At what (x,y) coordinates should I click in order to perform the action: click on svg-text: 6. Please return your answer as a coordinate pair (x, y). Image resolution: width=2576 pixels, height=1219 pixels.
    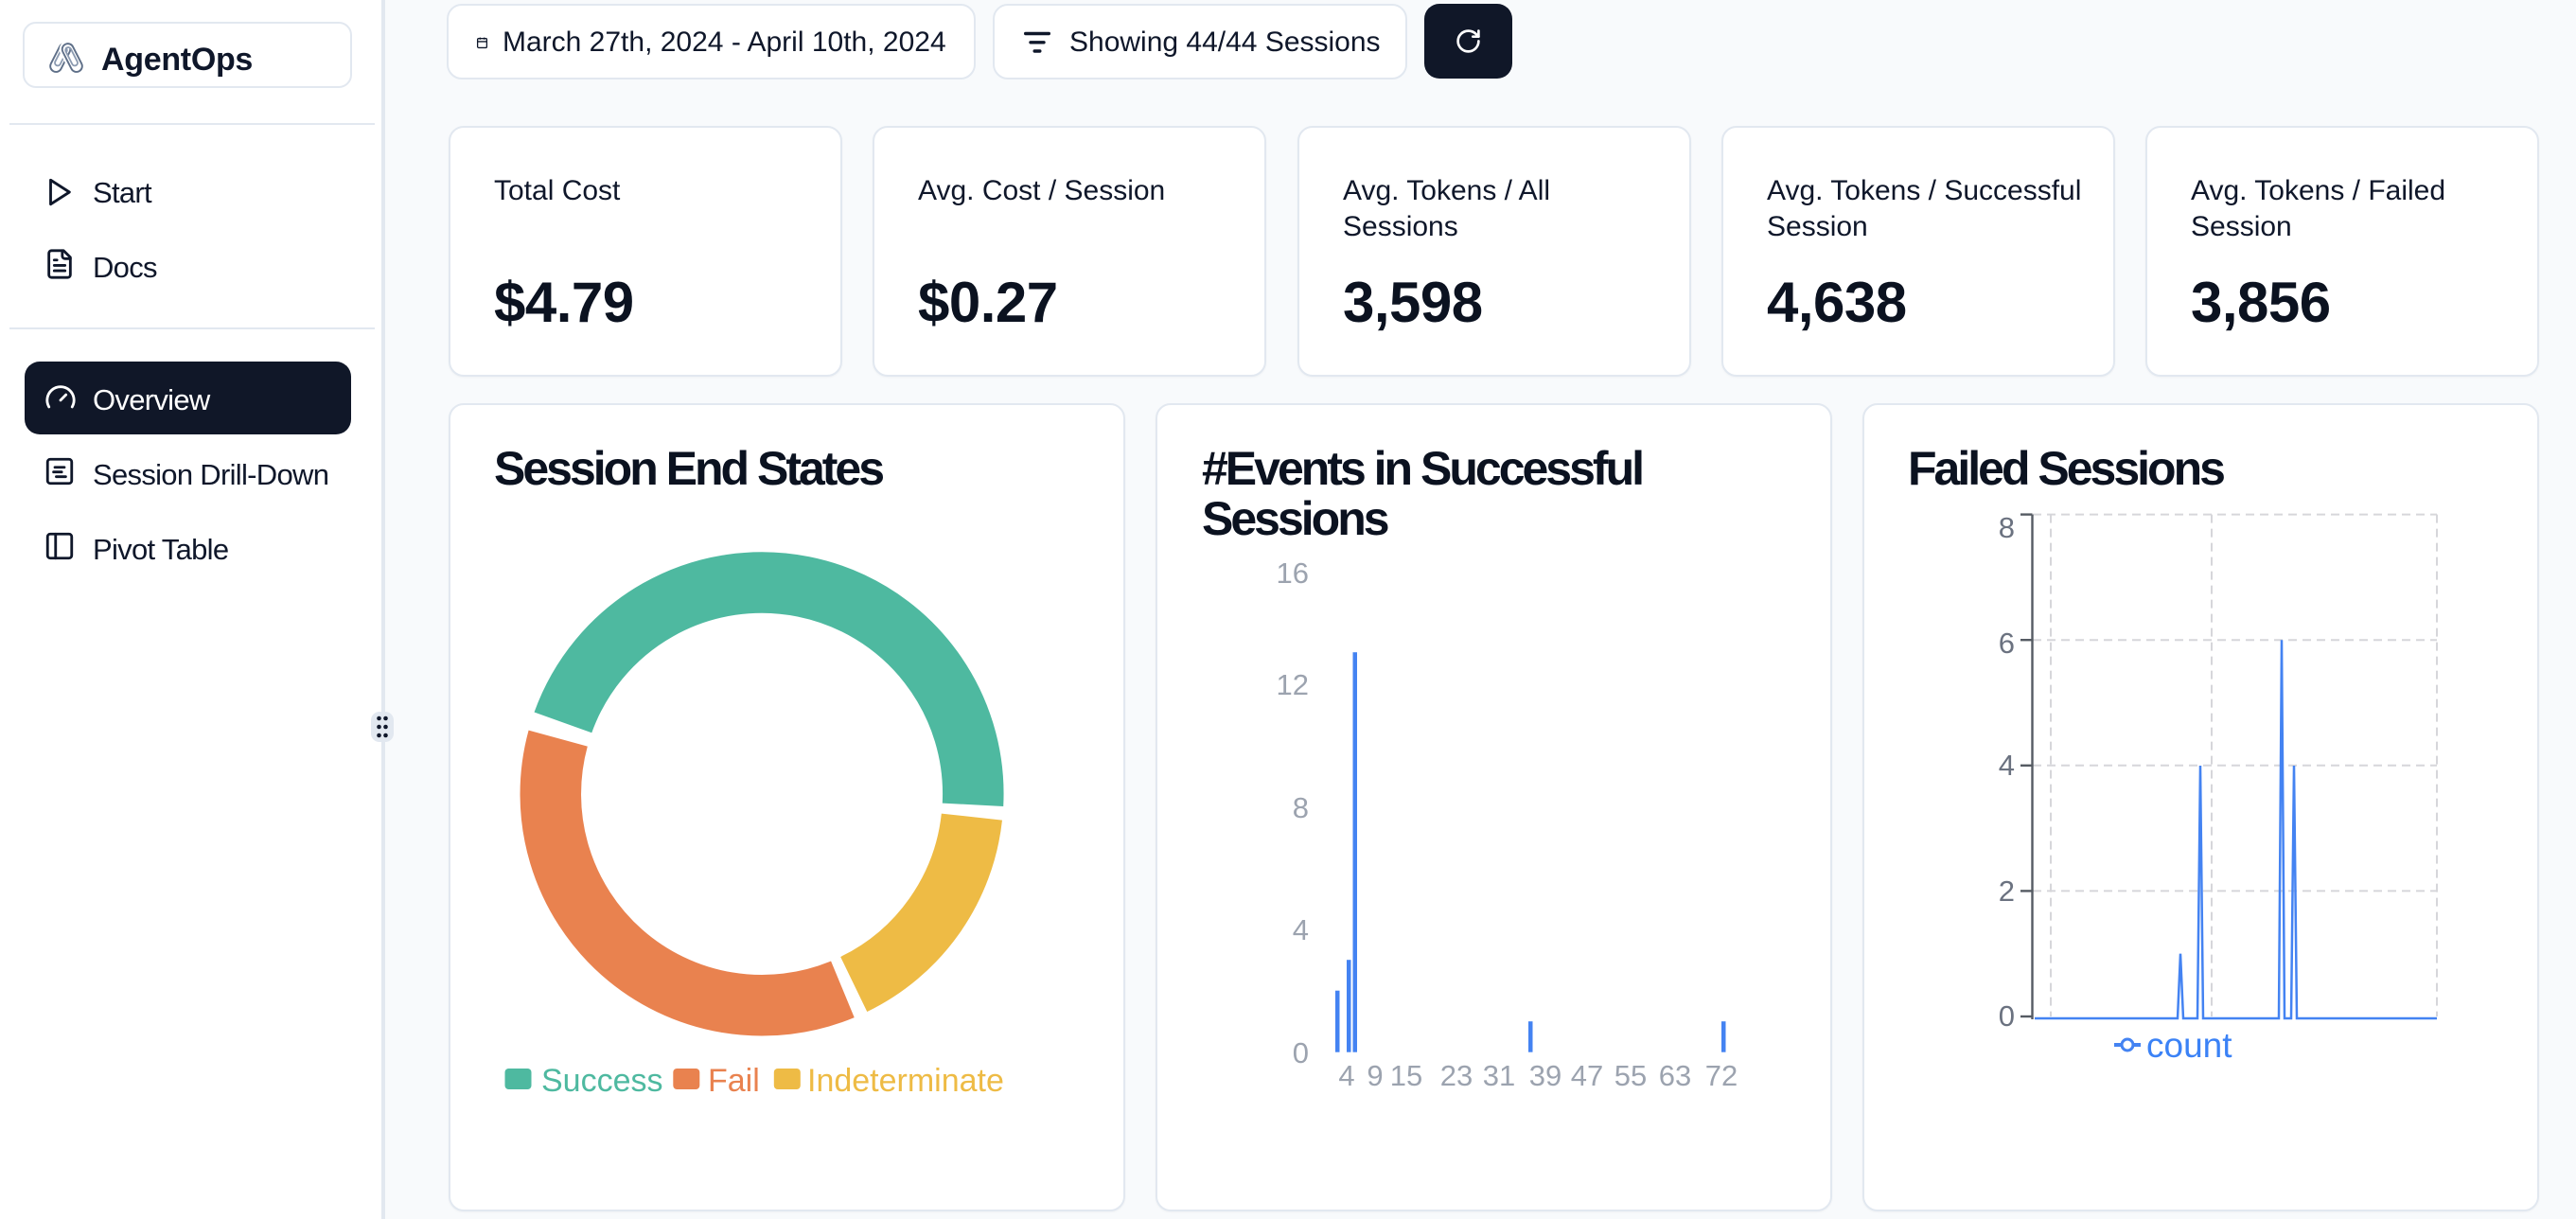
    Looking at the image, I should click on (2007, 643).